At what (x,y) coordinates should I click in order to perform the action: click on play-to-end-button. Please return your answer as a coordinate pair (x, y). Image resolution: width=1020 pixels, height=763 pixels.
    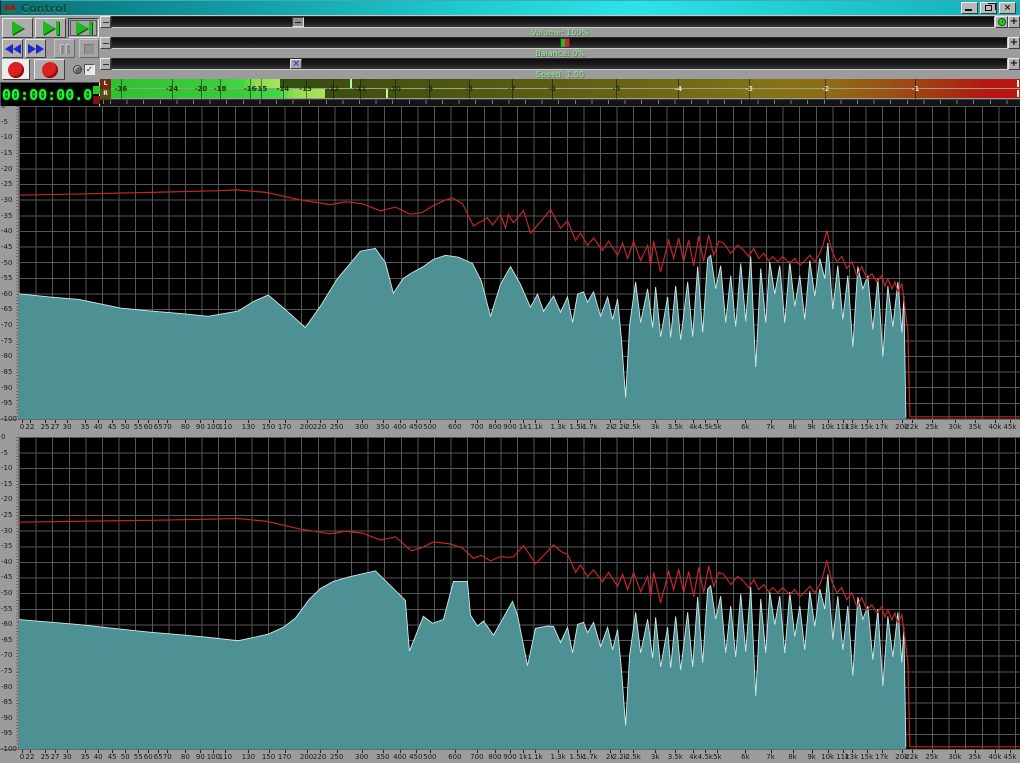
    Looking at the image, I should click on (50, 28).